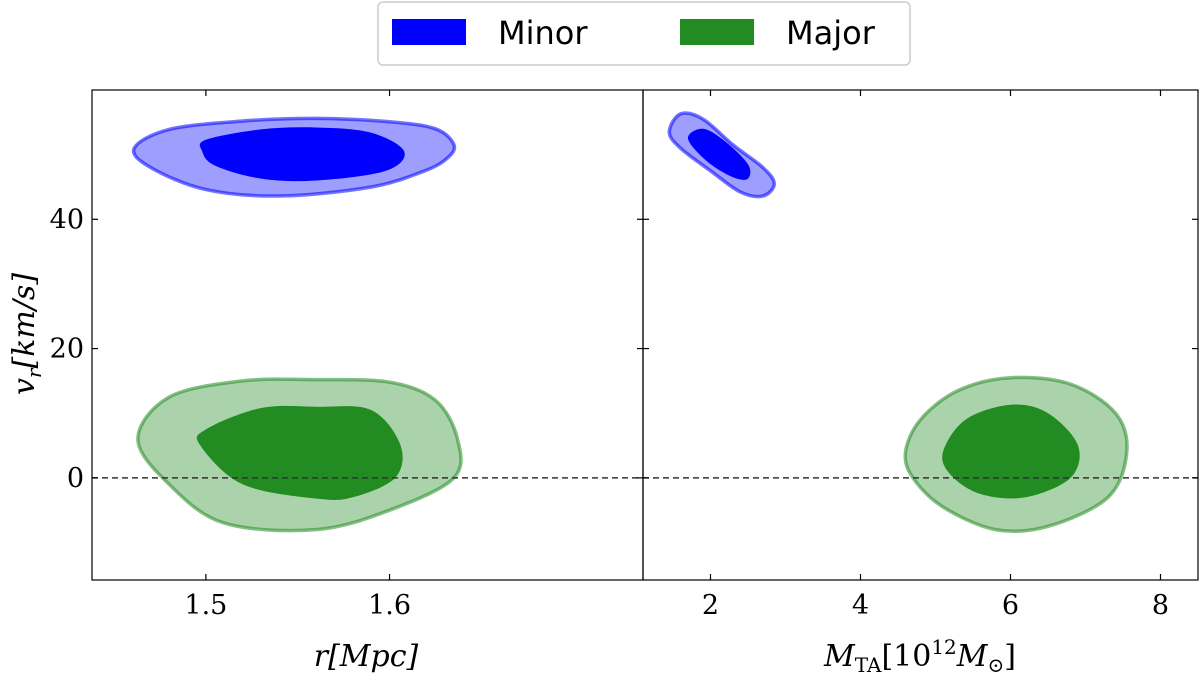 The width and height of the screenshot is (1200, 679). Describe the element at coordinates (906, 656) in the screenshot. I see `x-axis-label-right-open: [10` at that location.